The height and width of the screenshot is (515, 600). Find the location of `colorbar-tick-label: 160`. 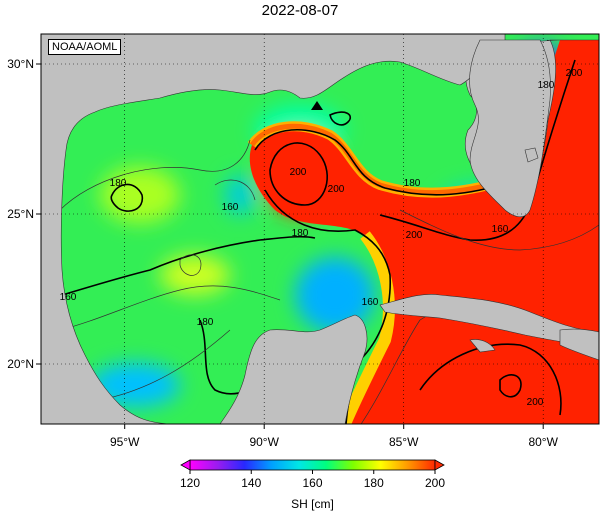

colorbar-tick-label: 160 is located at coordinates (312, 483).